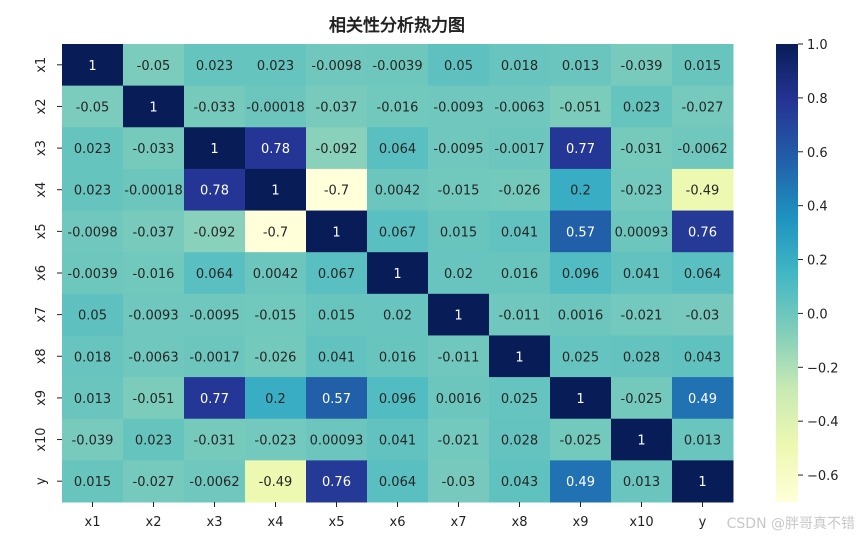  I want to click on colorbar-tick-label: 0.2, so click(817, 261).